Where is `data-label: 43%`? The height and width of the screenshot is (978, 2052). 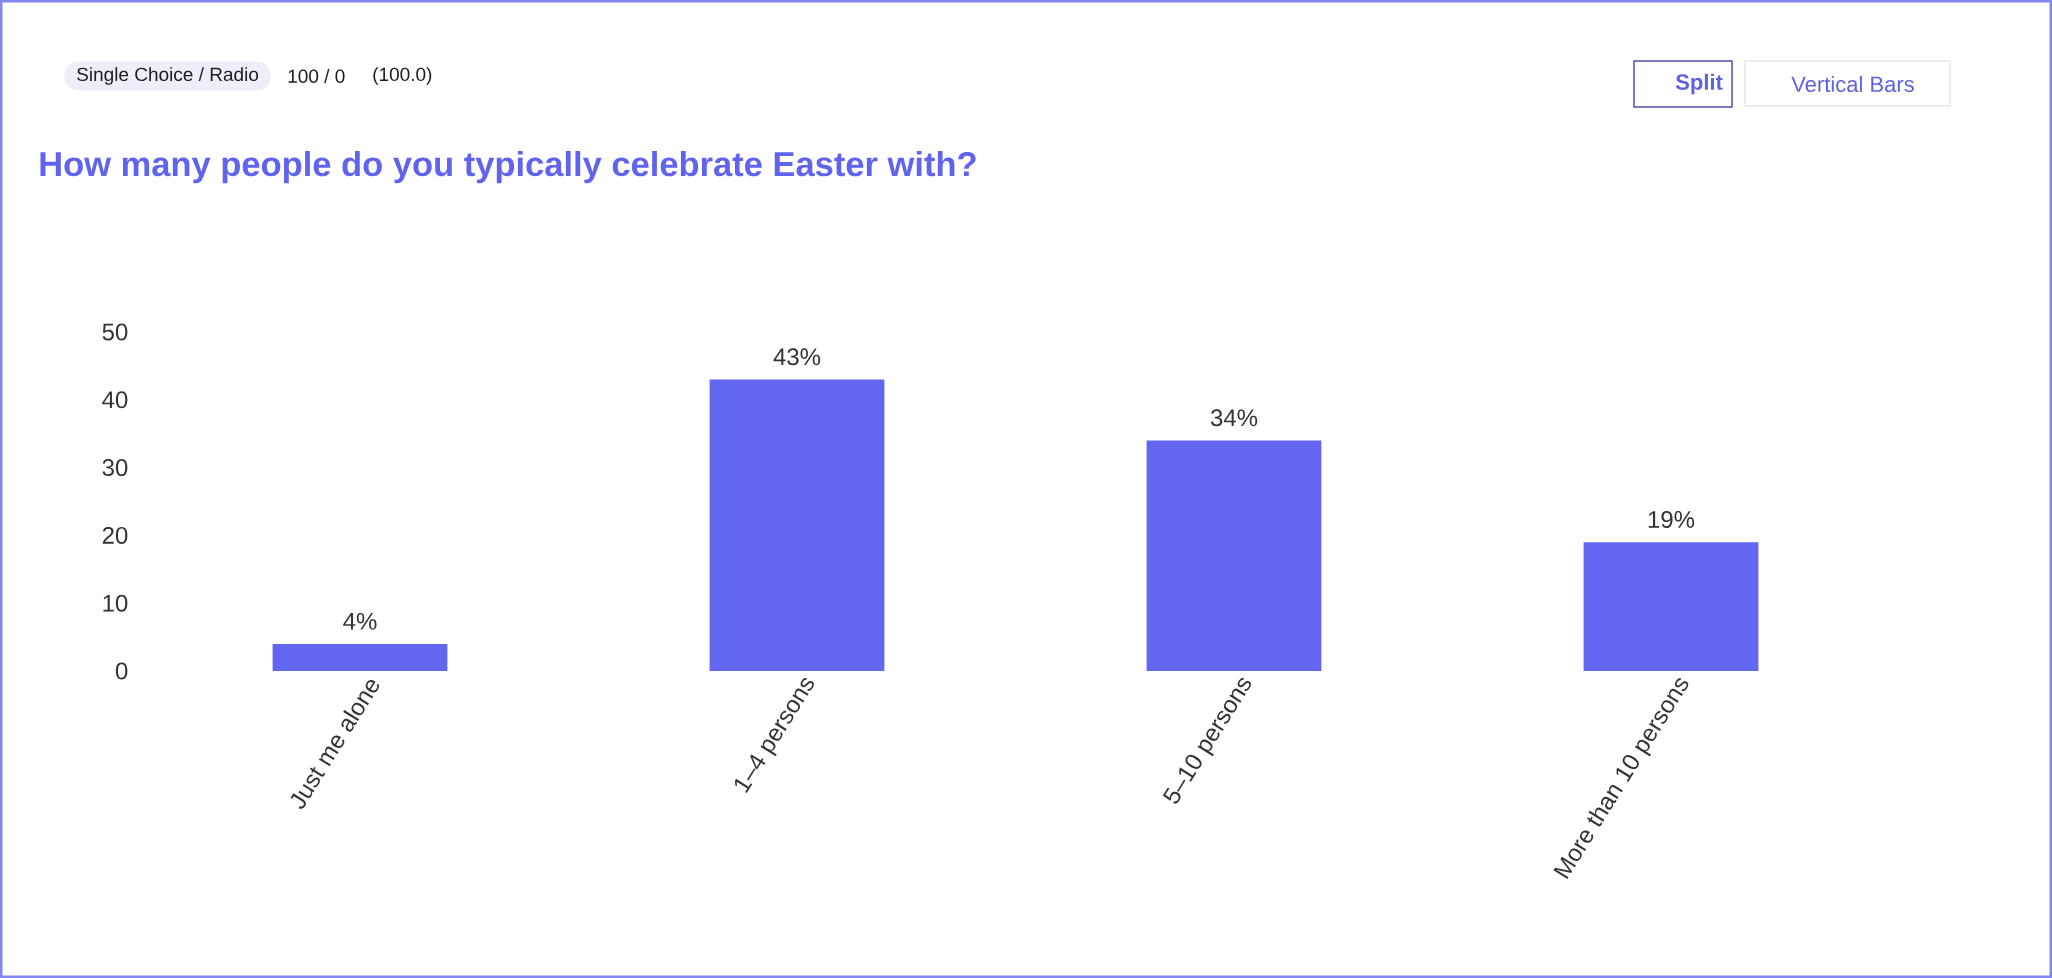 data-label: 43% is located at coordinates (797, 357).